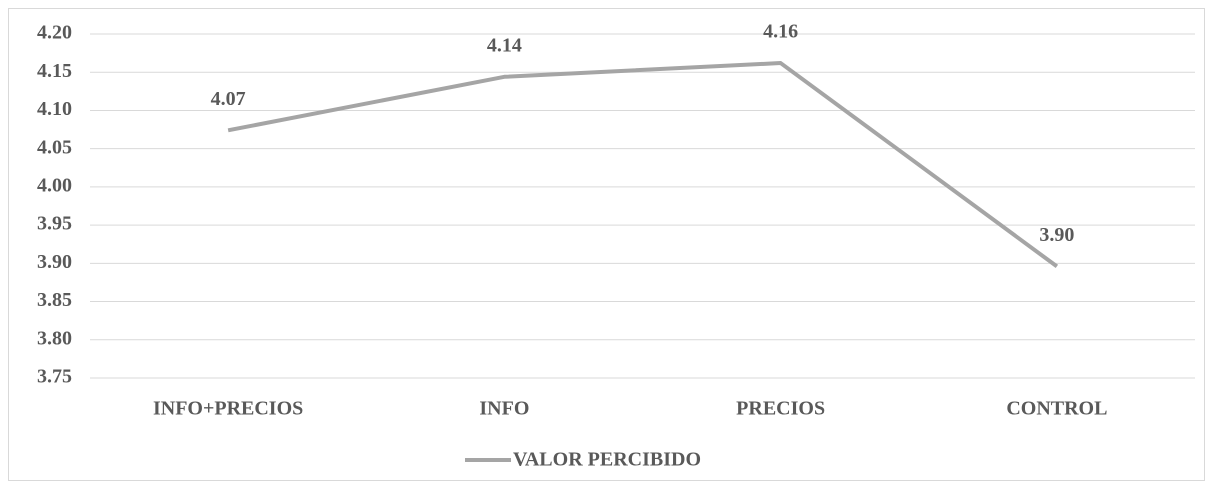  Describe the element at coordinates (504, 45) in the screenshot. I see `data-label: 4.14` at that location.